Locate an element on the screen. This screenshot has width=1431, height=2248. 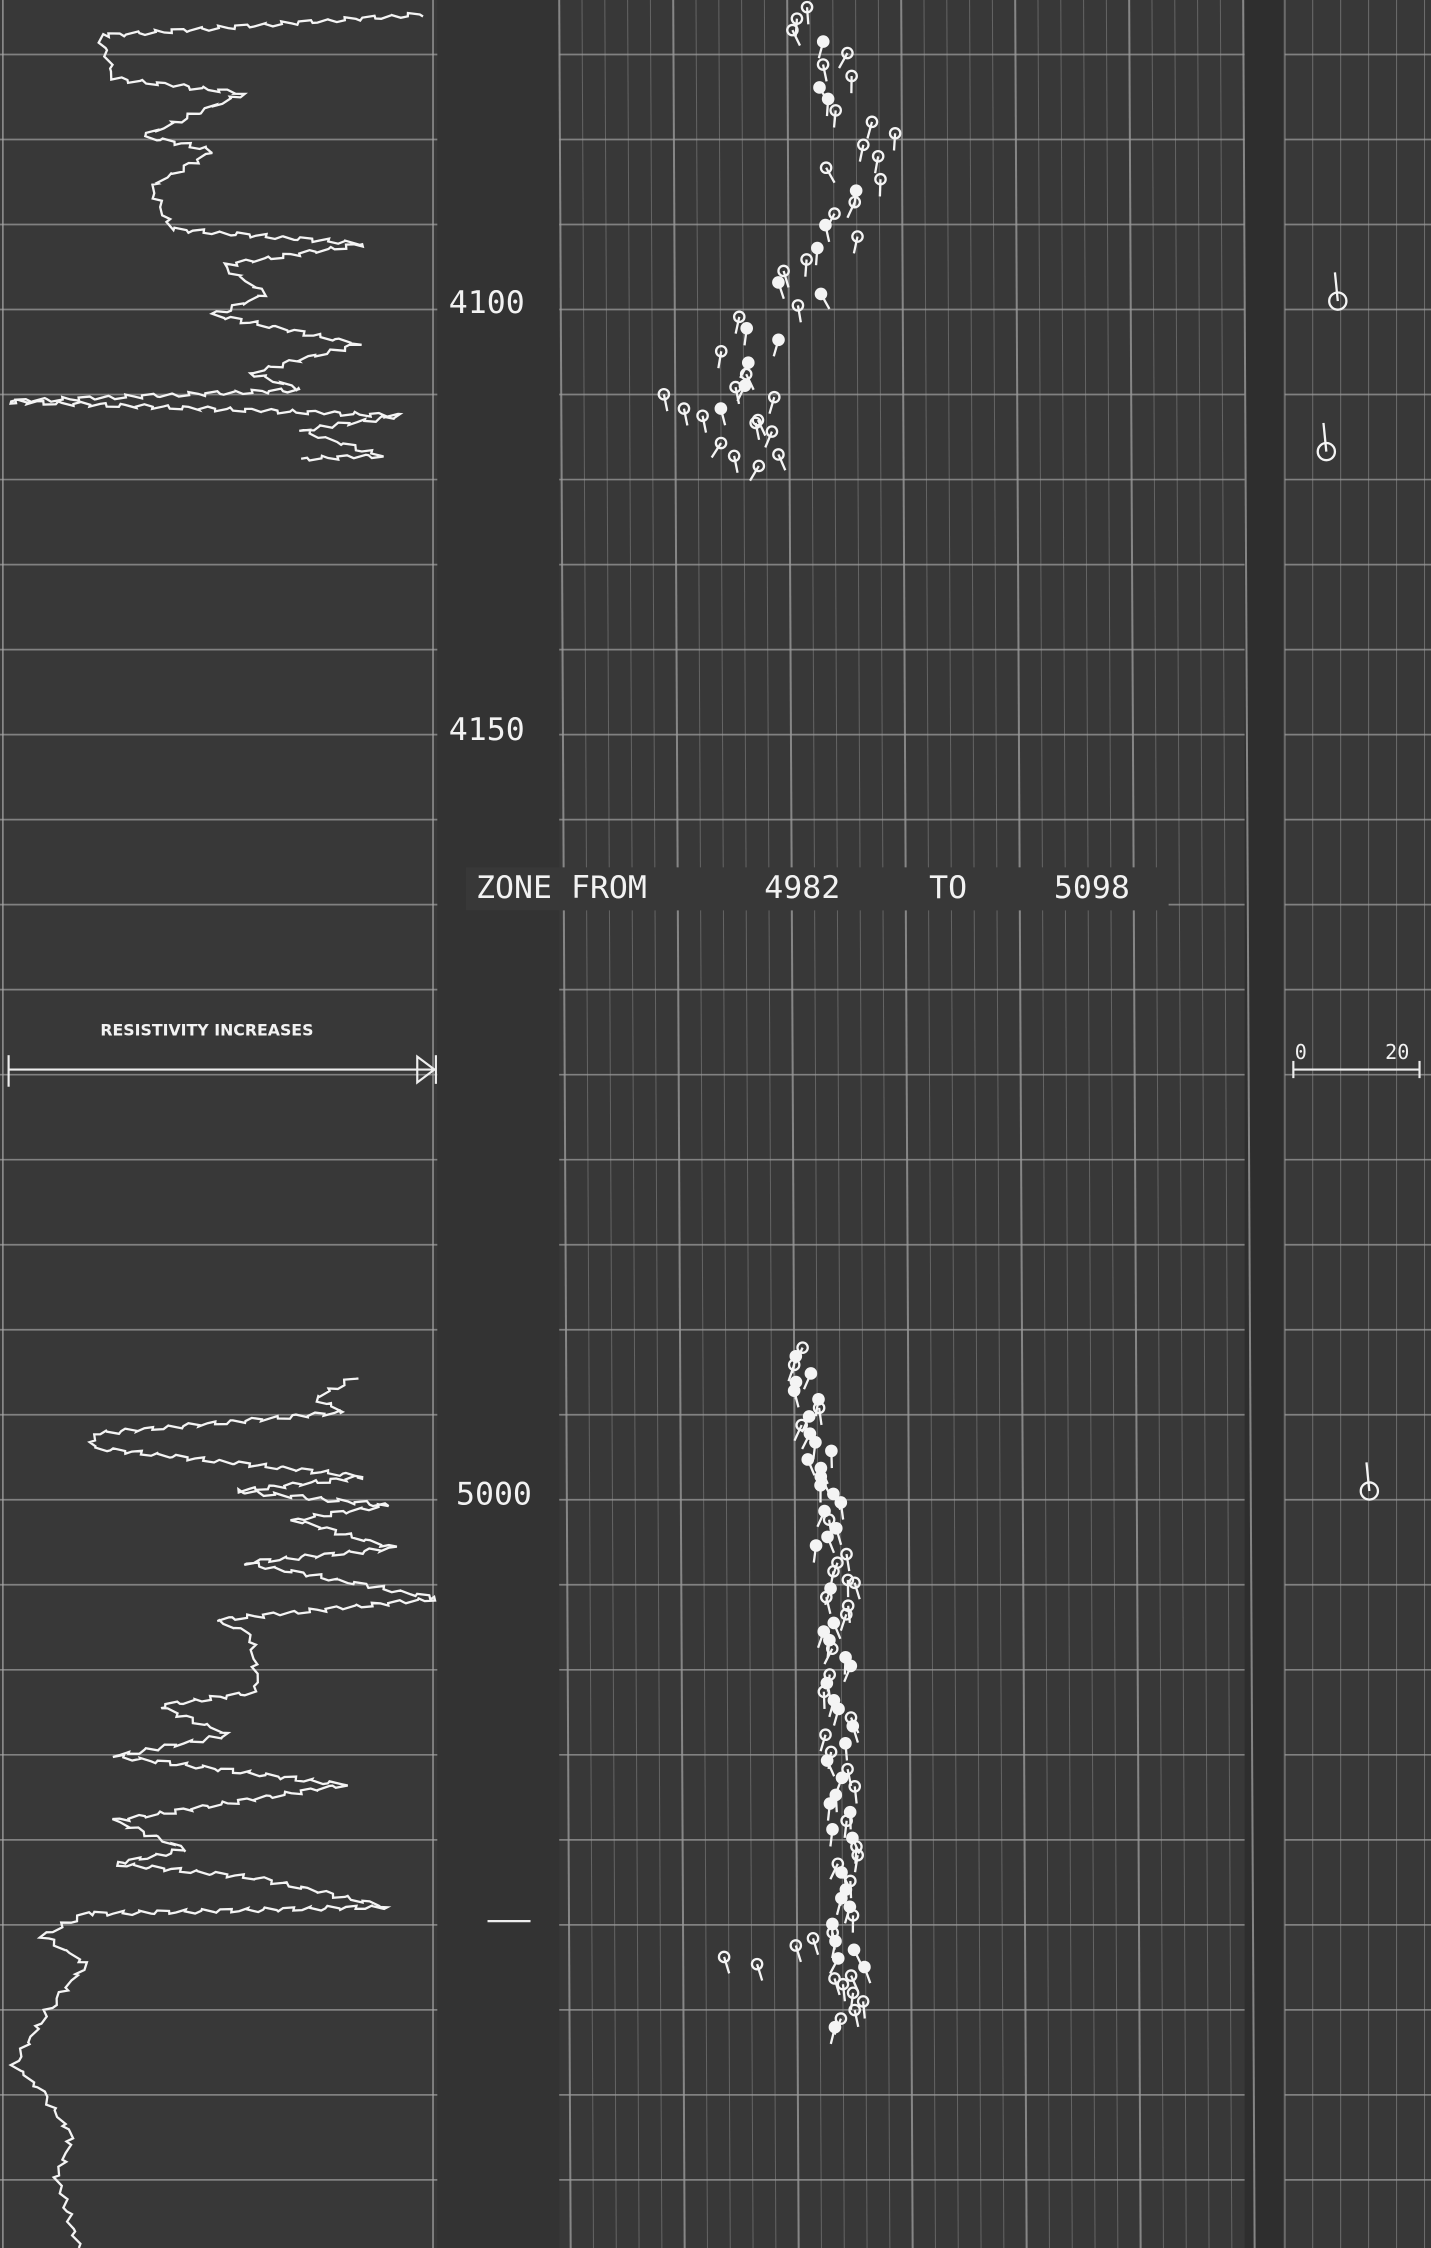
depth-label: 5000 is located at coordinates (494, 1494).